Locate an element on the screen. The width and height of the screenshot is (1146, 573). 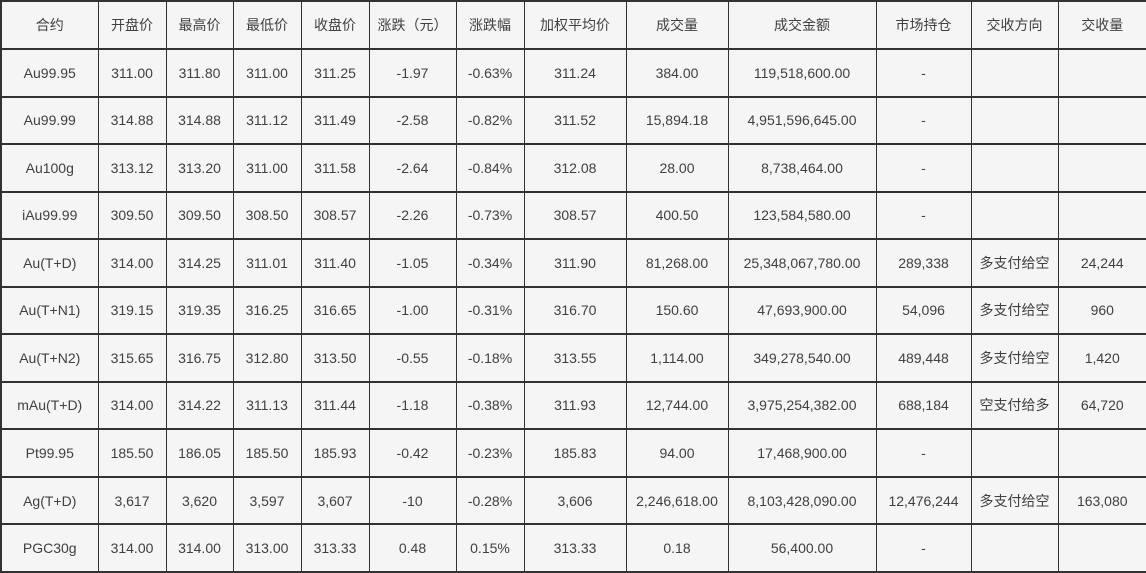
column-header: 市场持仓 is located at coordinates (923, 25).